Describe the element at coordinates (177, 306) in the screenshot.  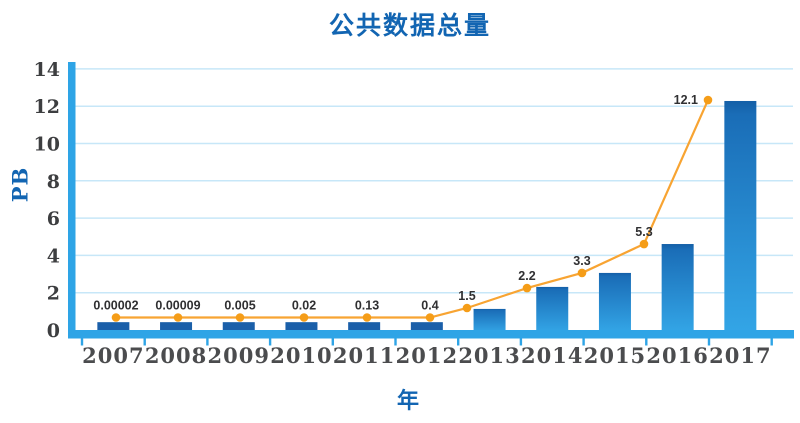
I see `value-label-2008: 0.00009` at that location.